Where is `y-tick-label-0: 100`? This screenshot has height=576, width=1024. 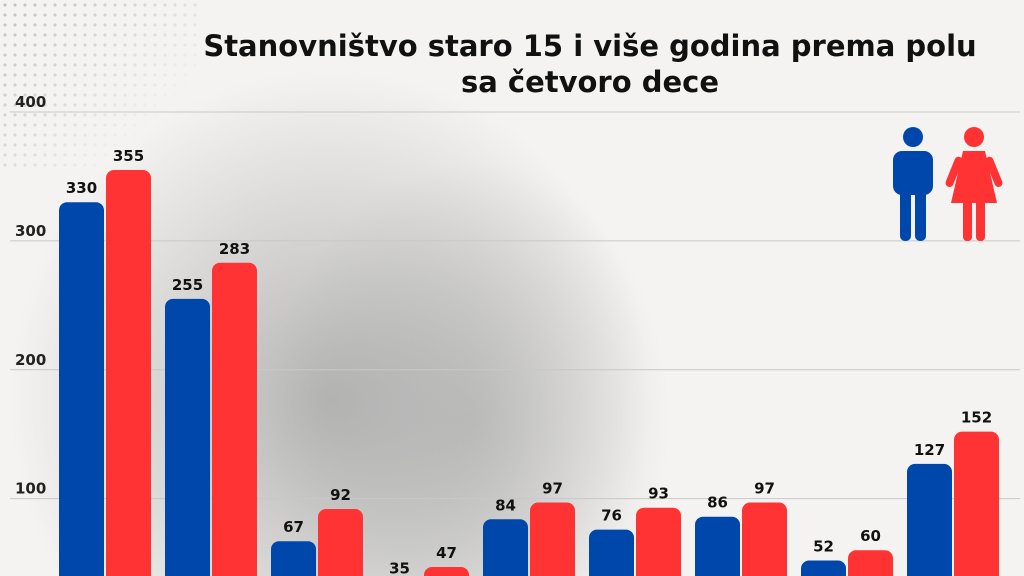 y-tick-label-0: 100 is located at coordinates (30, 489).